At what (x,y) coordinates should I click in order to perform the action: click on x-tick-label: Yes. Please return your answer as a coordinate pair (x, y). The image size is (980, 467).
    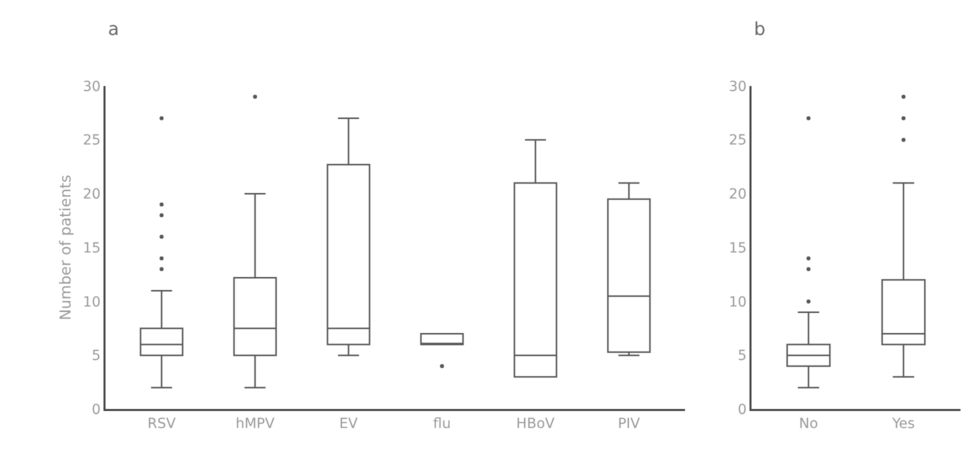
    Looking at the image, I should click on (903, 424).